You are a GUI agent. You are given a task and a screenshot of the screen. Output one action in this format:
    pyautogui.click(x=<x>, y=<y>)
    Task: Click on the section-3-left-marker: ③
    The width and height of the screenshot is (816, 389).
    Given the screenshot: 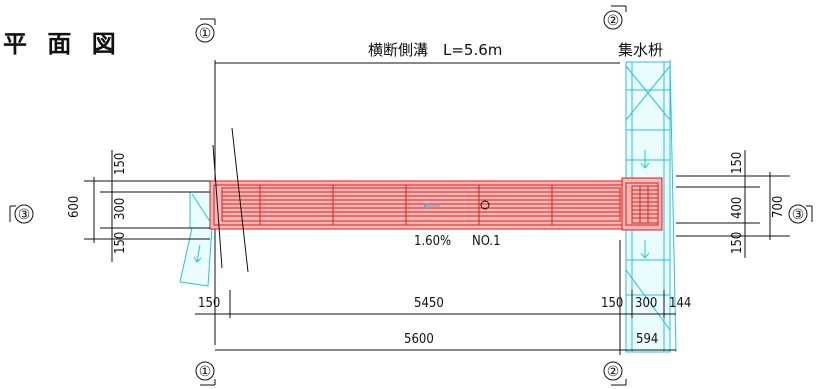 What is the action you would take?
    pyautogui.click(x=21, y=214)
    